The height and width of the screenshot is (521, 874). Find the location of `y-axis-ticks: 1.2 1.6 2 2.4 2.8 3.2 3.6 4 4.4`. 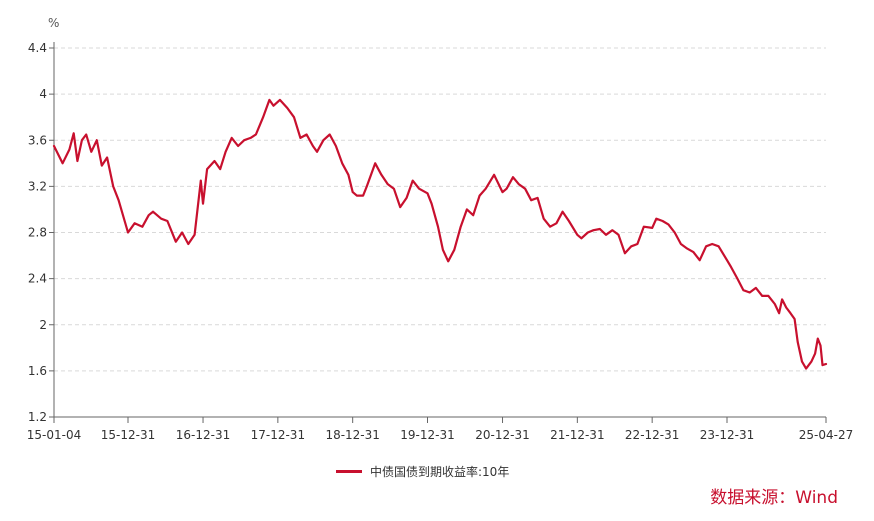

y-axis-ticks: 1.2 1.6 2 2.4 2.8 3.2 3.6 4 4.4 is located at coordinates (41, 232).